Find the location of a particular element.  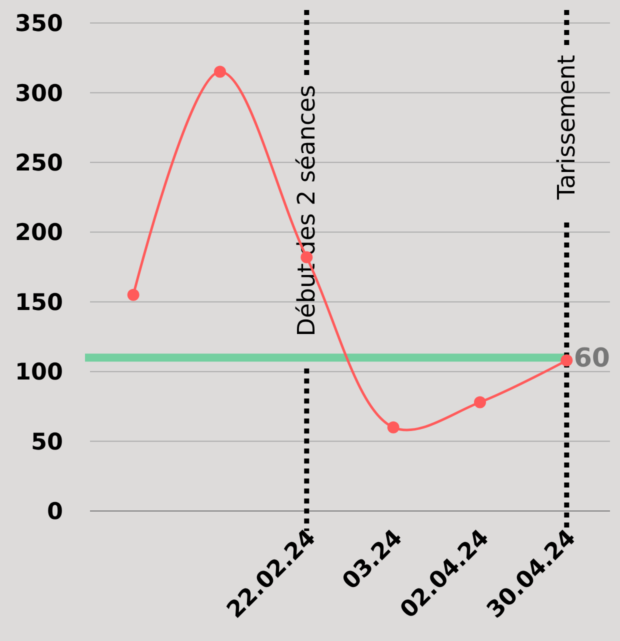

y-tick-label: 300 is located at coordinates (38, 93).